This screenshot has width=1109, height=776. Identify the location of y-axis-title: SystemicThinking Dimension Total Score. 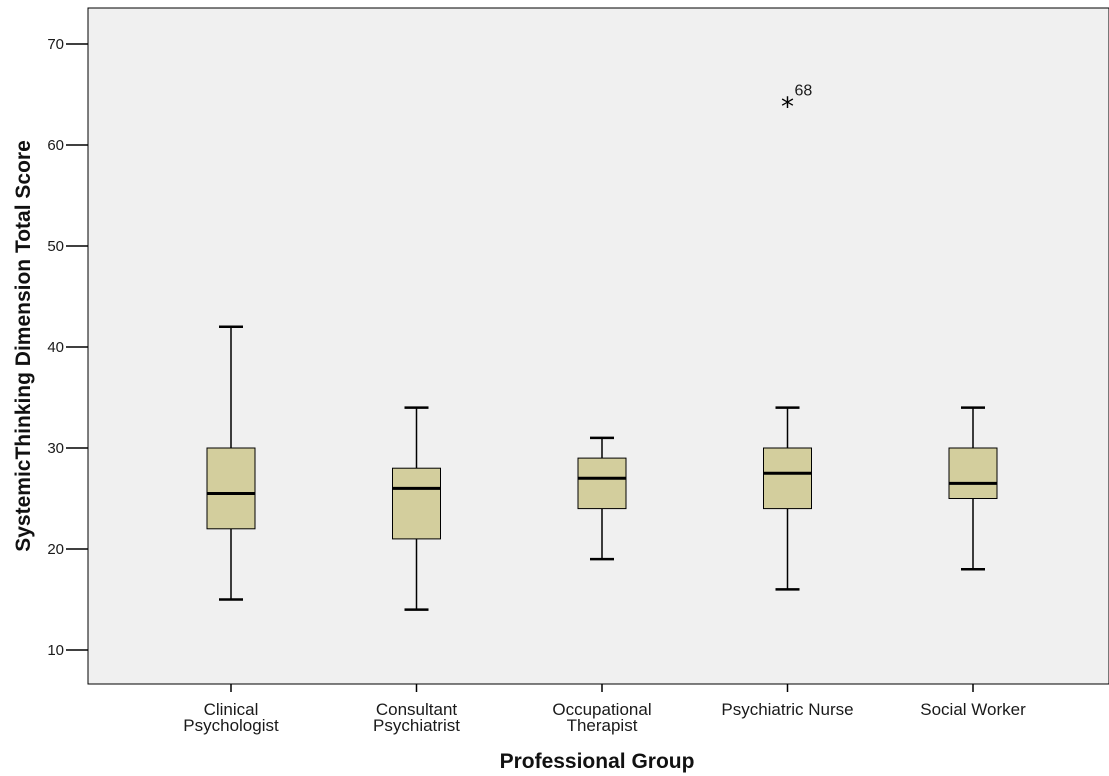
(23, 346).